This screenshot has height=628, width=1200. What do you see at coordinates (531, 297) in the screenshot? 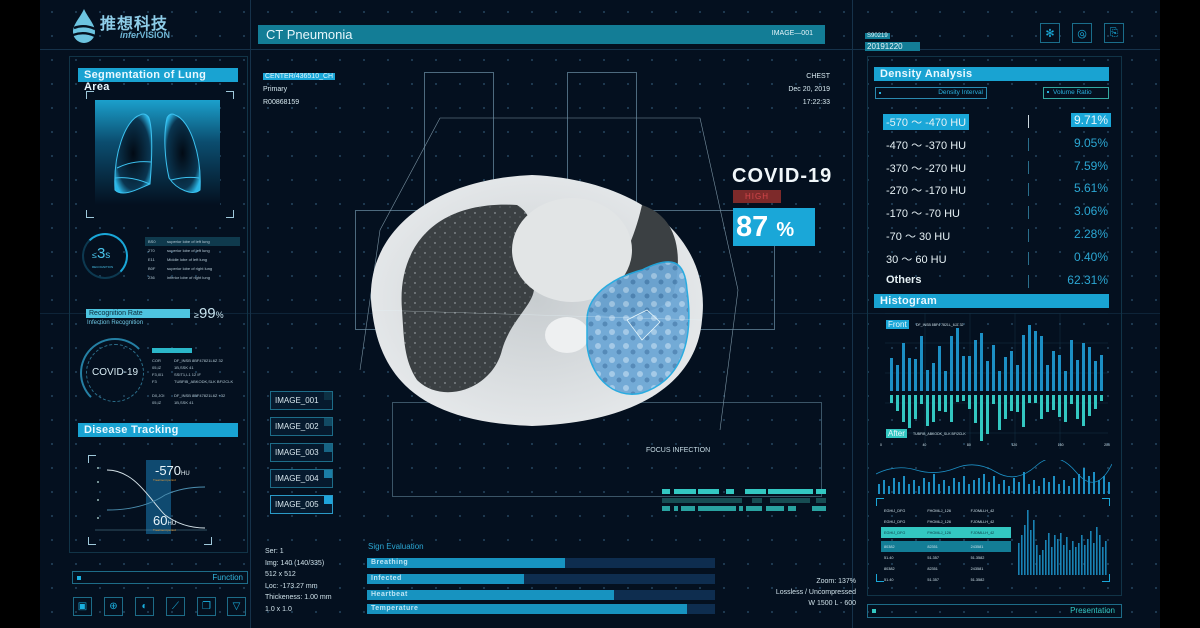
I see `ct-scan-image` at bounding box center [531, 297].